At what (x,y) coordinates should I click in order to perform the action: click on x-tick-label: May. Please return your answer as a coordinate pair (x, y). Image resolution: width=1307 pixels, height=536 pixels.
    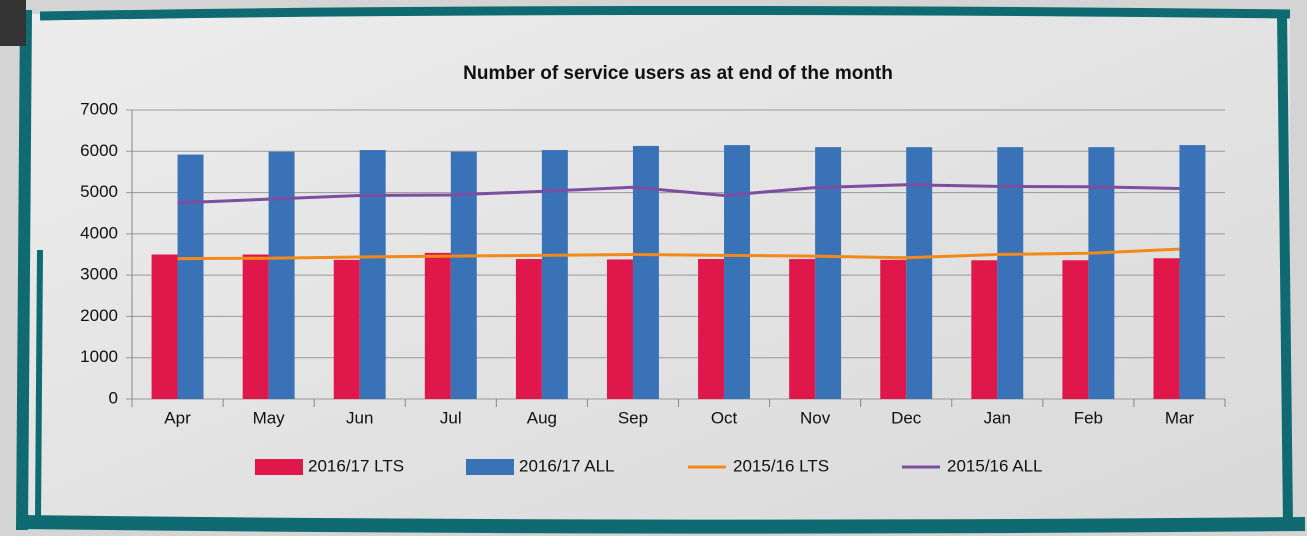
    Looking at the image, I should click on (269, 417).